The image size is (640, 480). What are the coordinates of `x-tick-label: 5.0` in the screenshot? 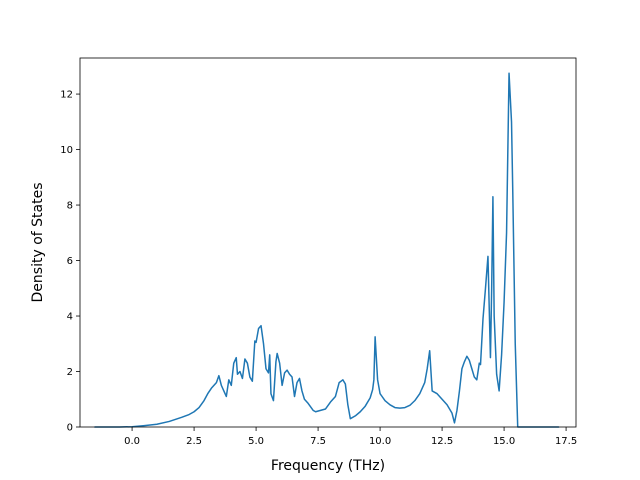 It's located at (256, 441).